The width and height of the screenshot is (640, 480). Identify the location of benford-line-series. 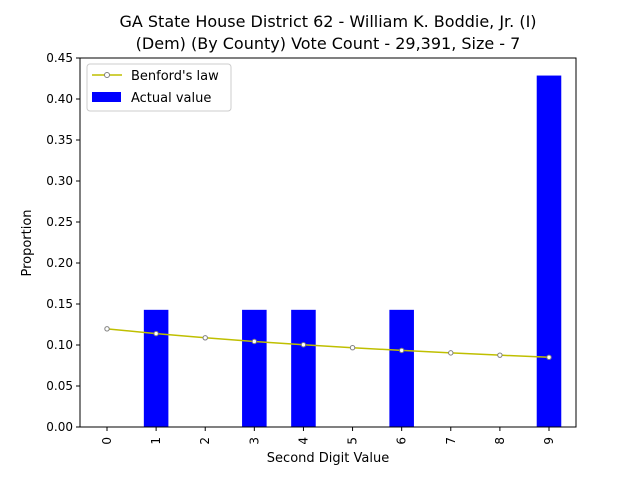
(328, 343).